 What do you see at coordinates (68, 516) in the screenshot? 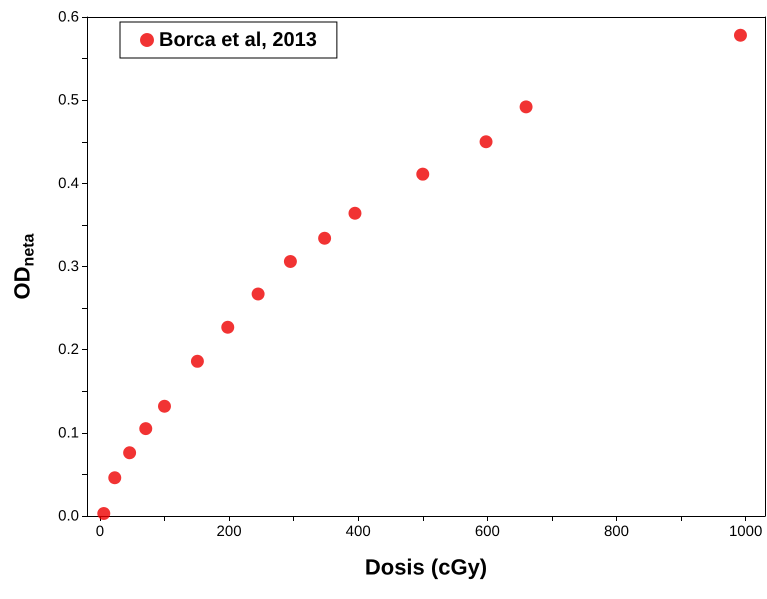
I see `text: 0.0` at bounding box center [68, 516].